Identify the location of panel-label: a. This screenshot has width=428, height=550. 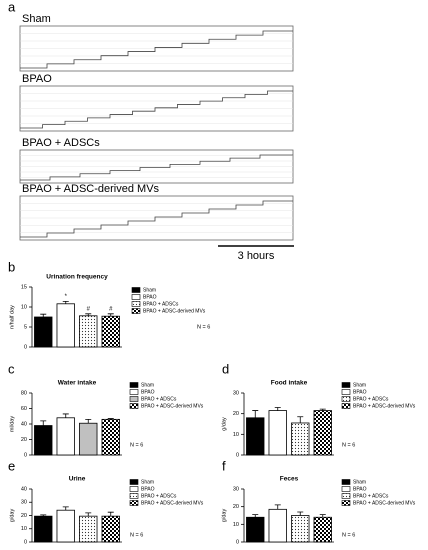
(12, 7).